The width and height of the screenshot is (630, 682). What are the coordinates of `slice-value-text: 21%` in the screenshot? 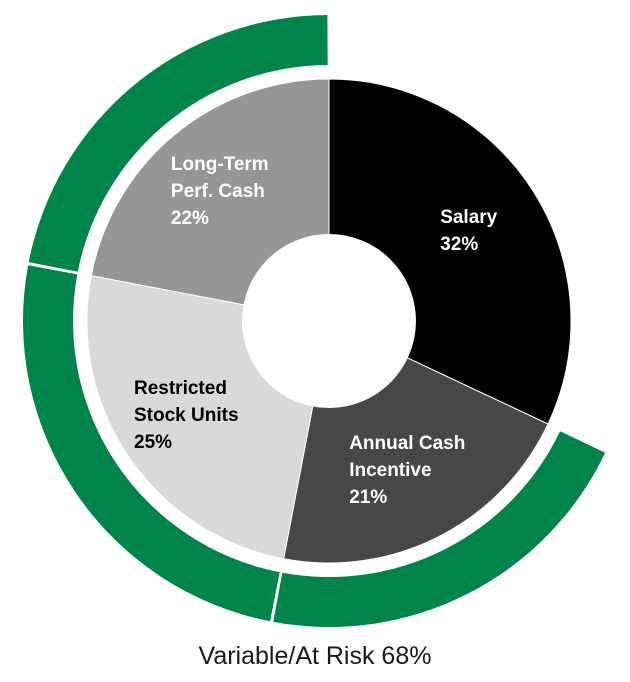 It's located at (368, 497).